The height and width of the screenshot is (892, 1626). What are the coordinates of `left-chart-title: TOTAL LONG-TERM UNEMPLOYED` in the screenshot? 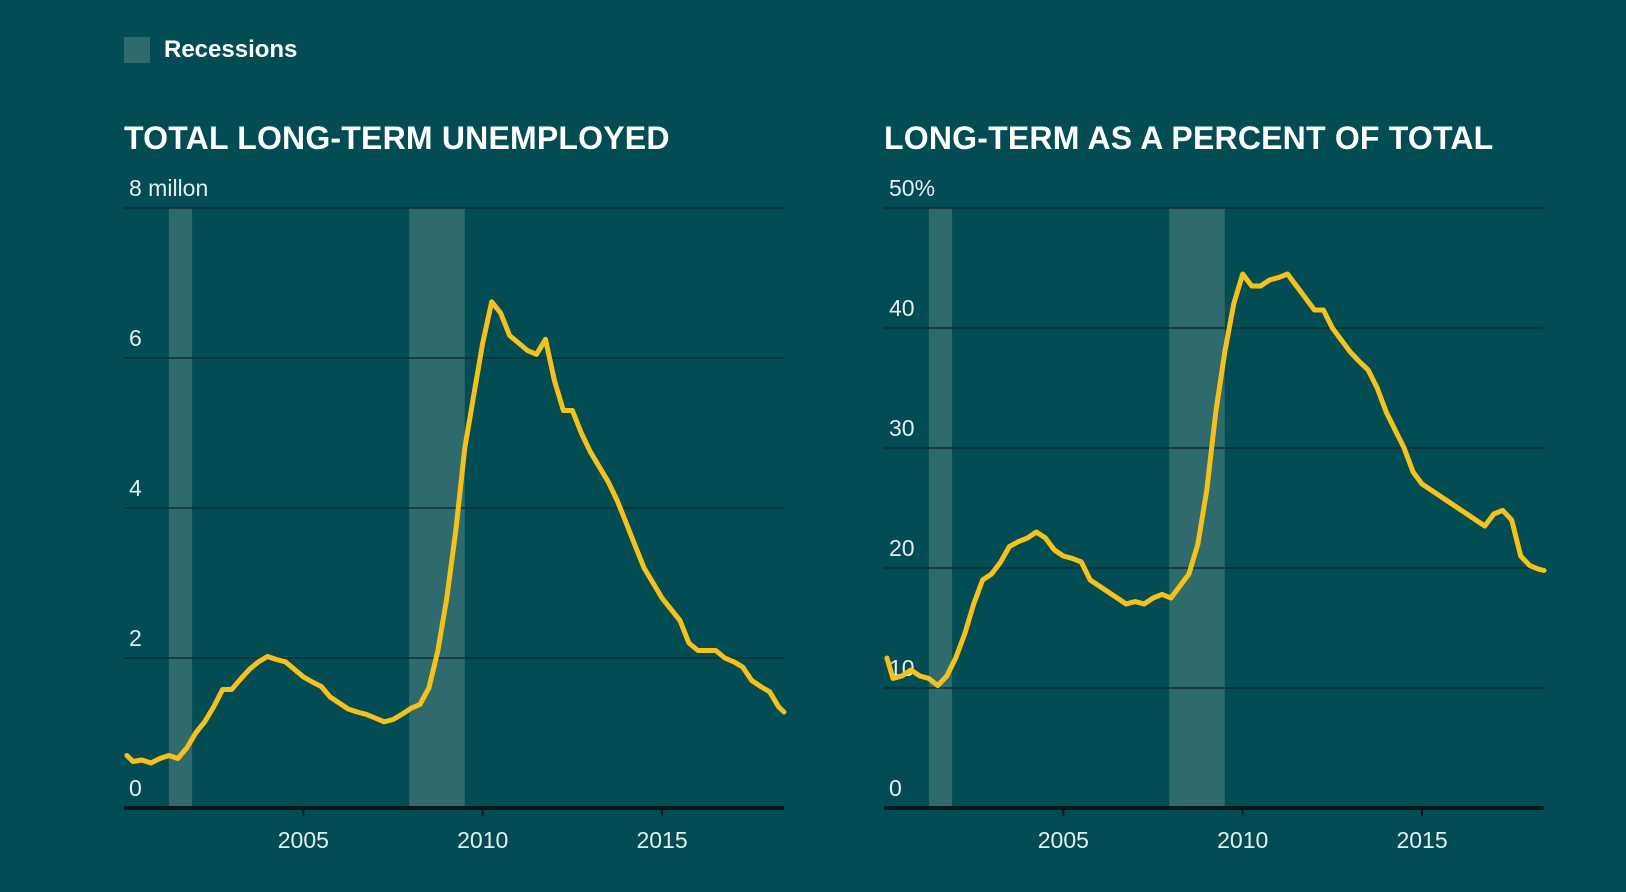 It's located at (397, 138).